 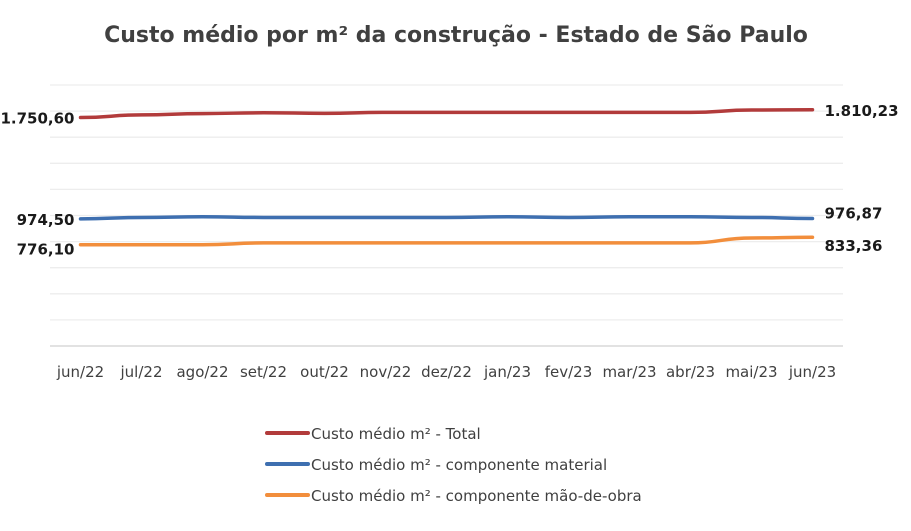 What do you see at coordinates (263, 372) in the screenshot?
I see `x-tick-label: set/22` at bounding box center [263, 372].